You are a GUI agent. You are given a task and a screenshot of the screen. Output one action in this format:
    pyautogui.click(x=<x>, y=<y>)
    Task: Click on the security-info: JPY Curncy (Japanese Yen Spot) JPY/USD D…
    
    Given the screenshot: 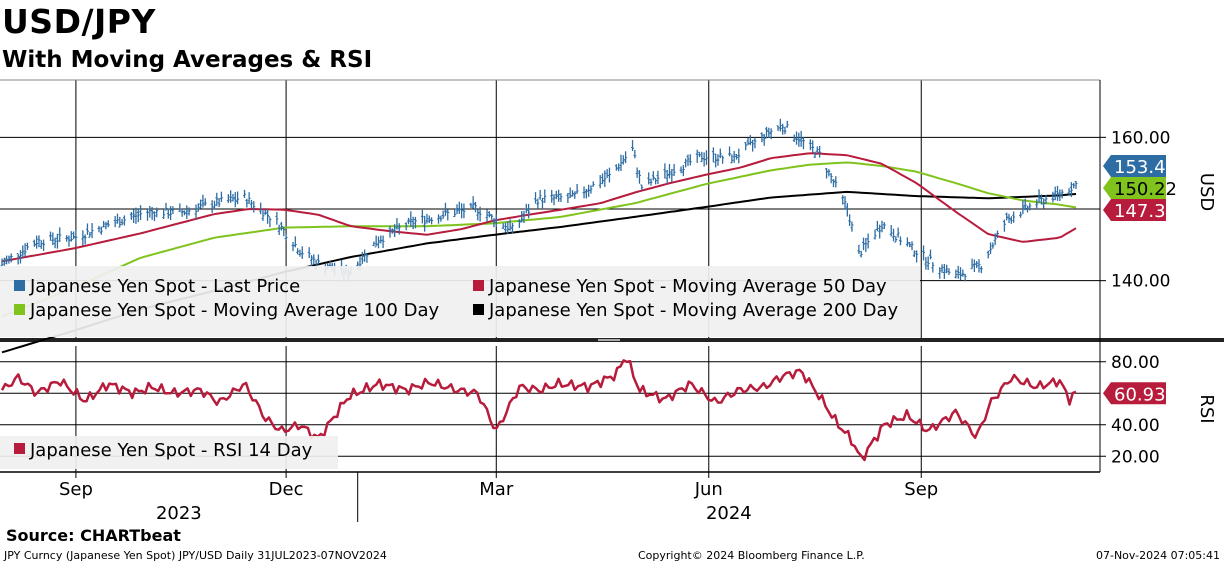 What is the action you would take?
    pyautogui.click(x=195, y=555)
    